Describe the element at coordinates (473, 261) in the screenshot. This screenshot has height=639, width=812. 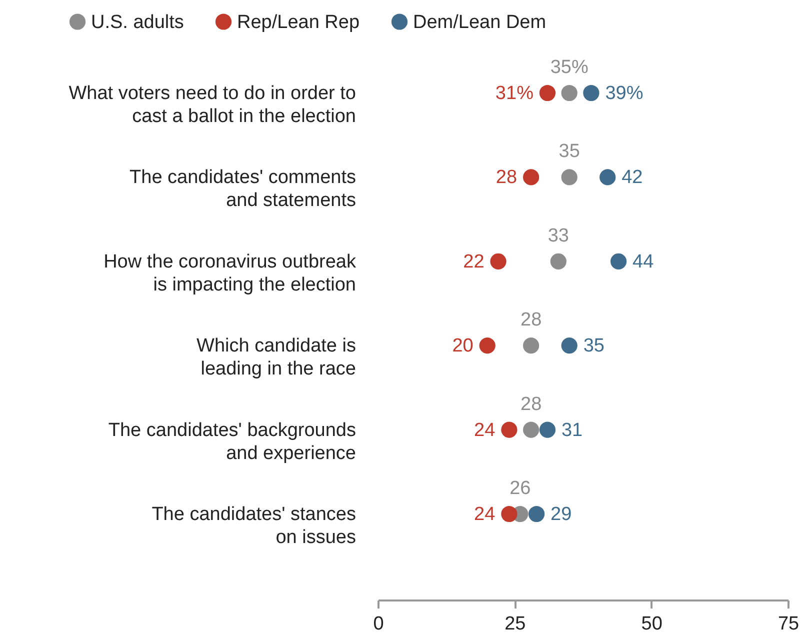
I see `data-label: 22` at that location.